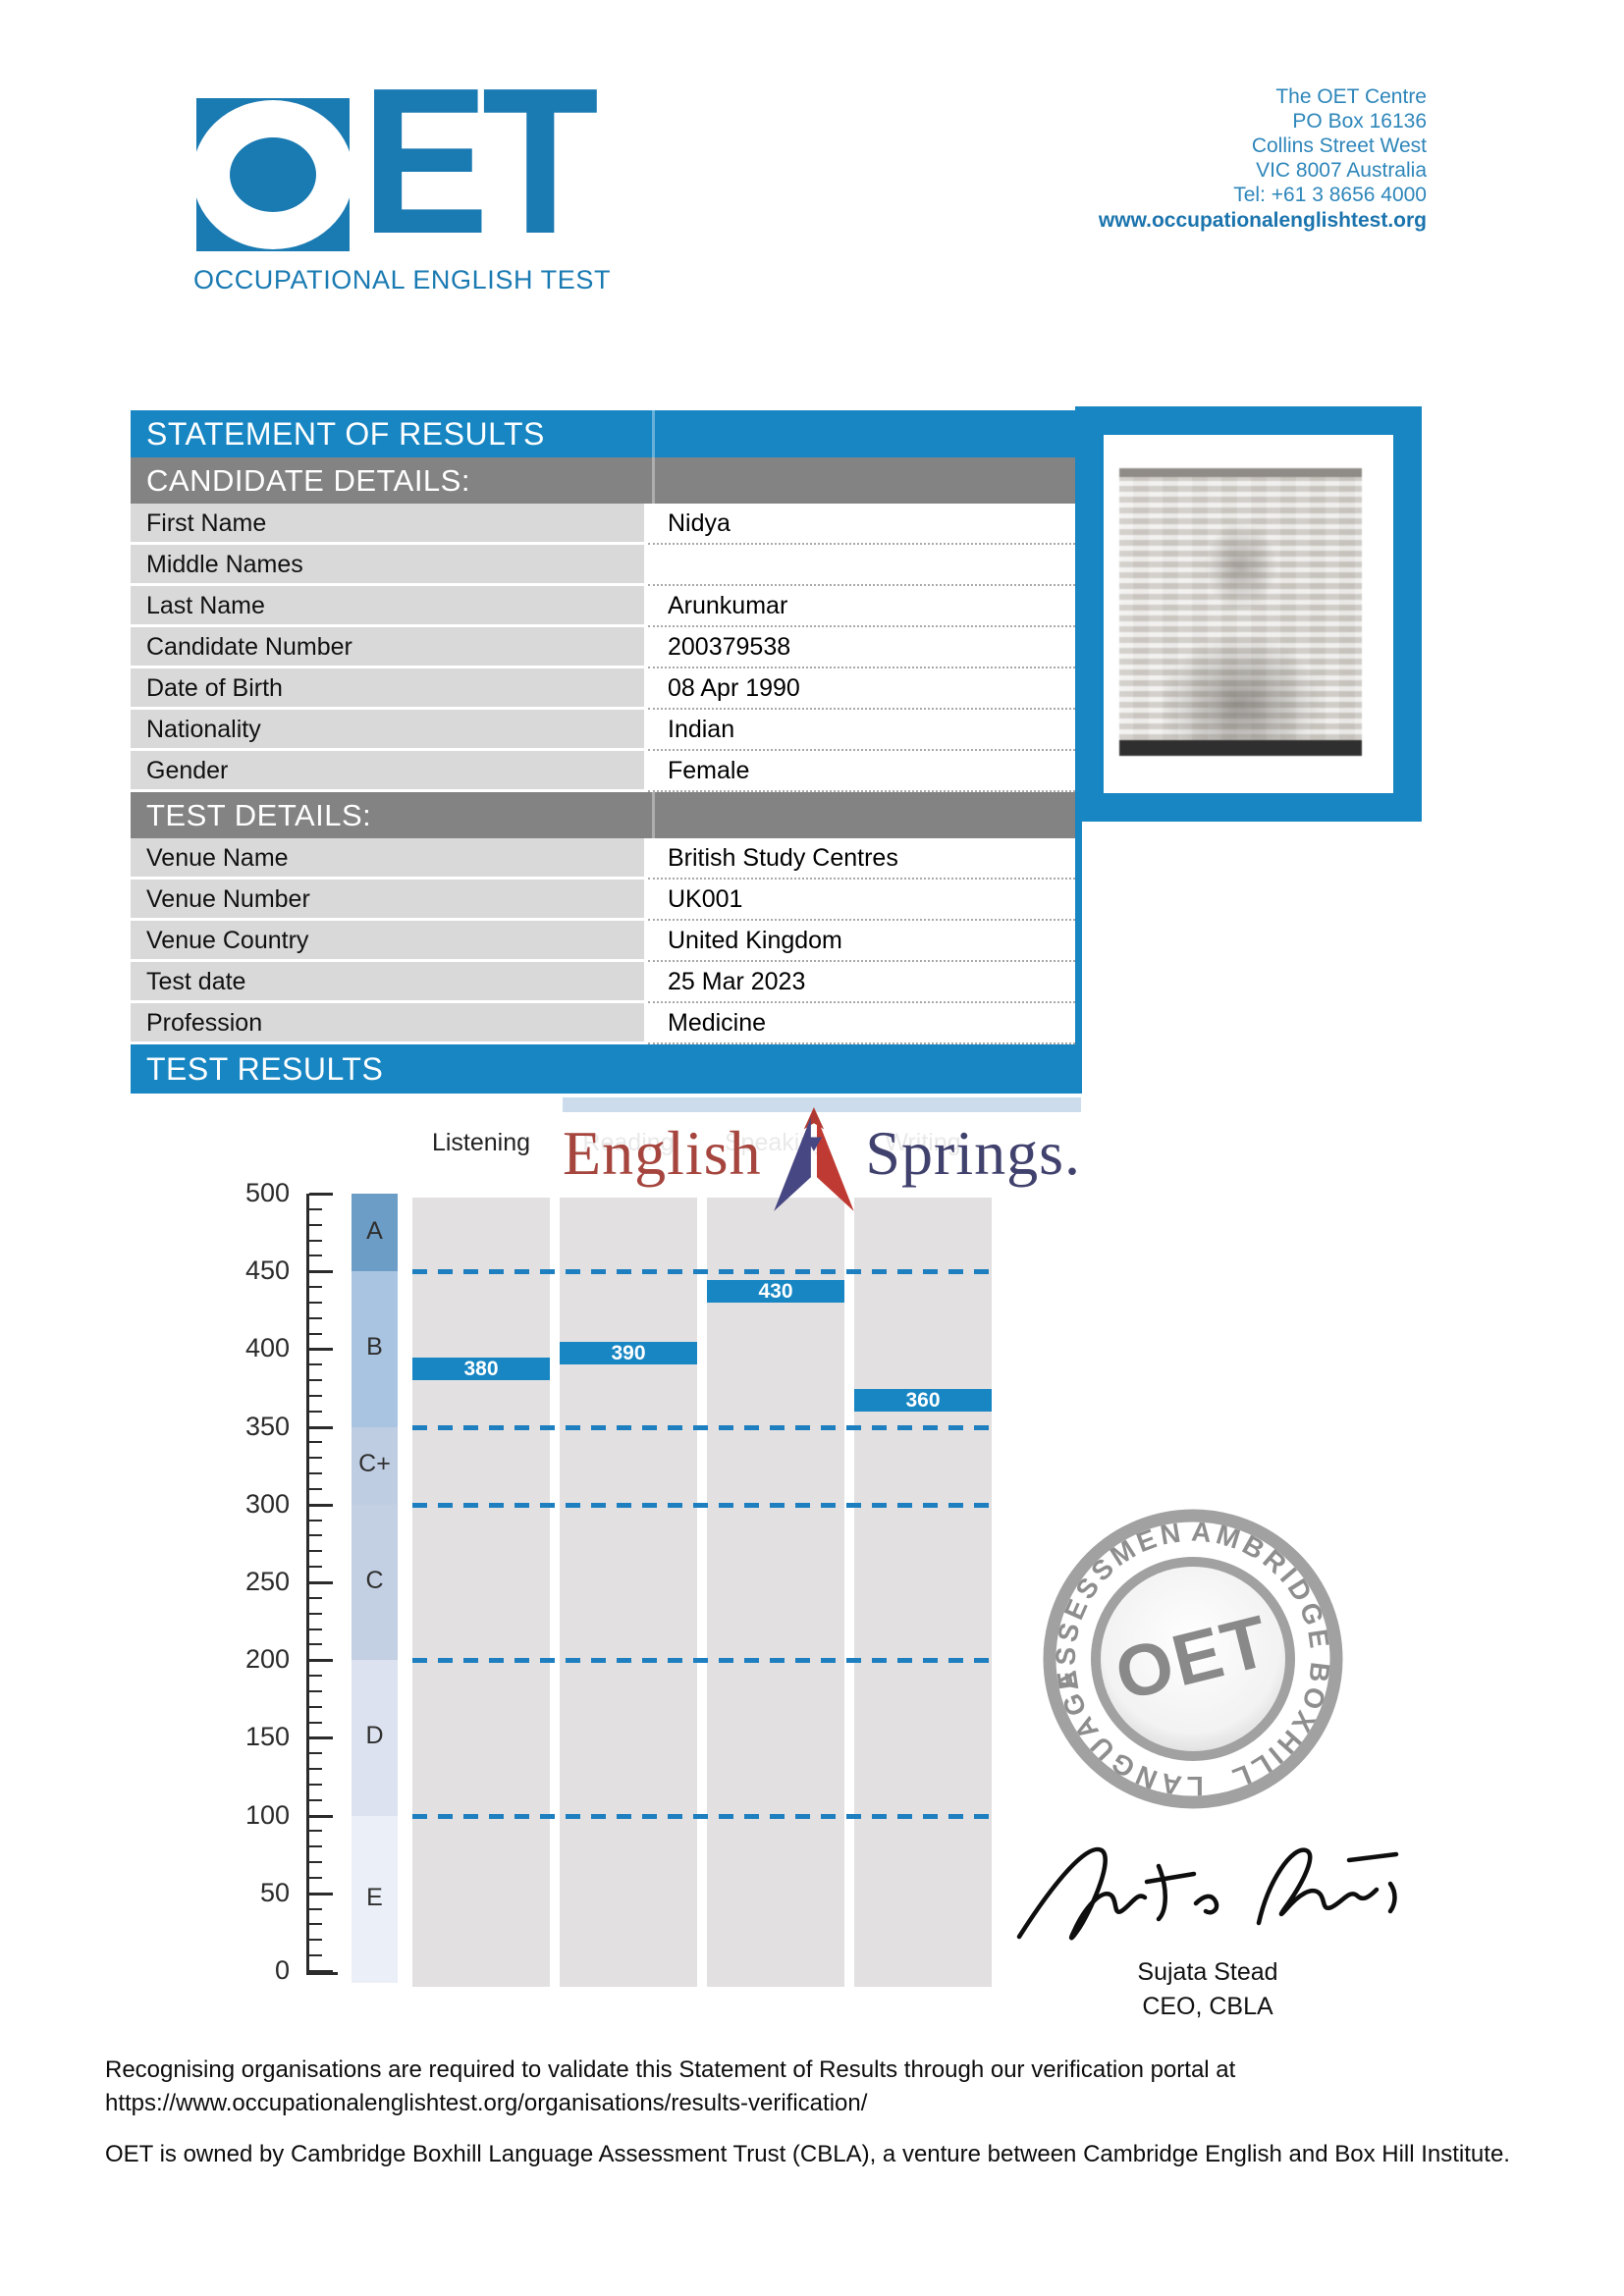  What do you see at coordinates (389, 731) in the screenshot?
I see `row-label: Nationality` at bounding box center [389, 731].